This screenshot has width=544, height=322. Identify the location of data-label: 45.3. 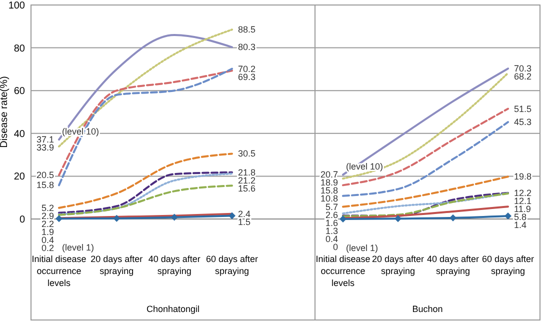
(523, 122).